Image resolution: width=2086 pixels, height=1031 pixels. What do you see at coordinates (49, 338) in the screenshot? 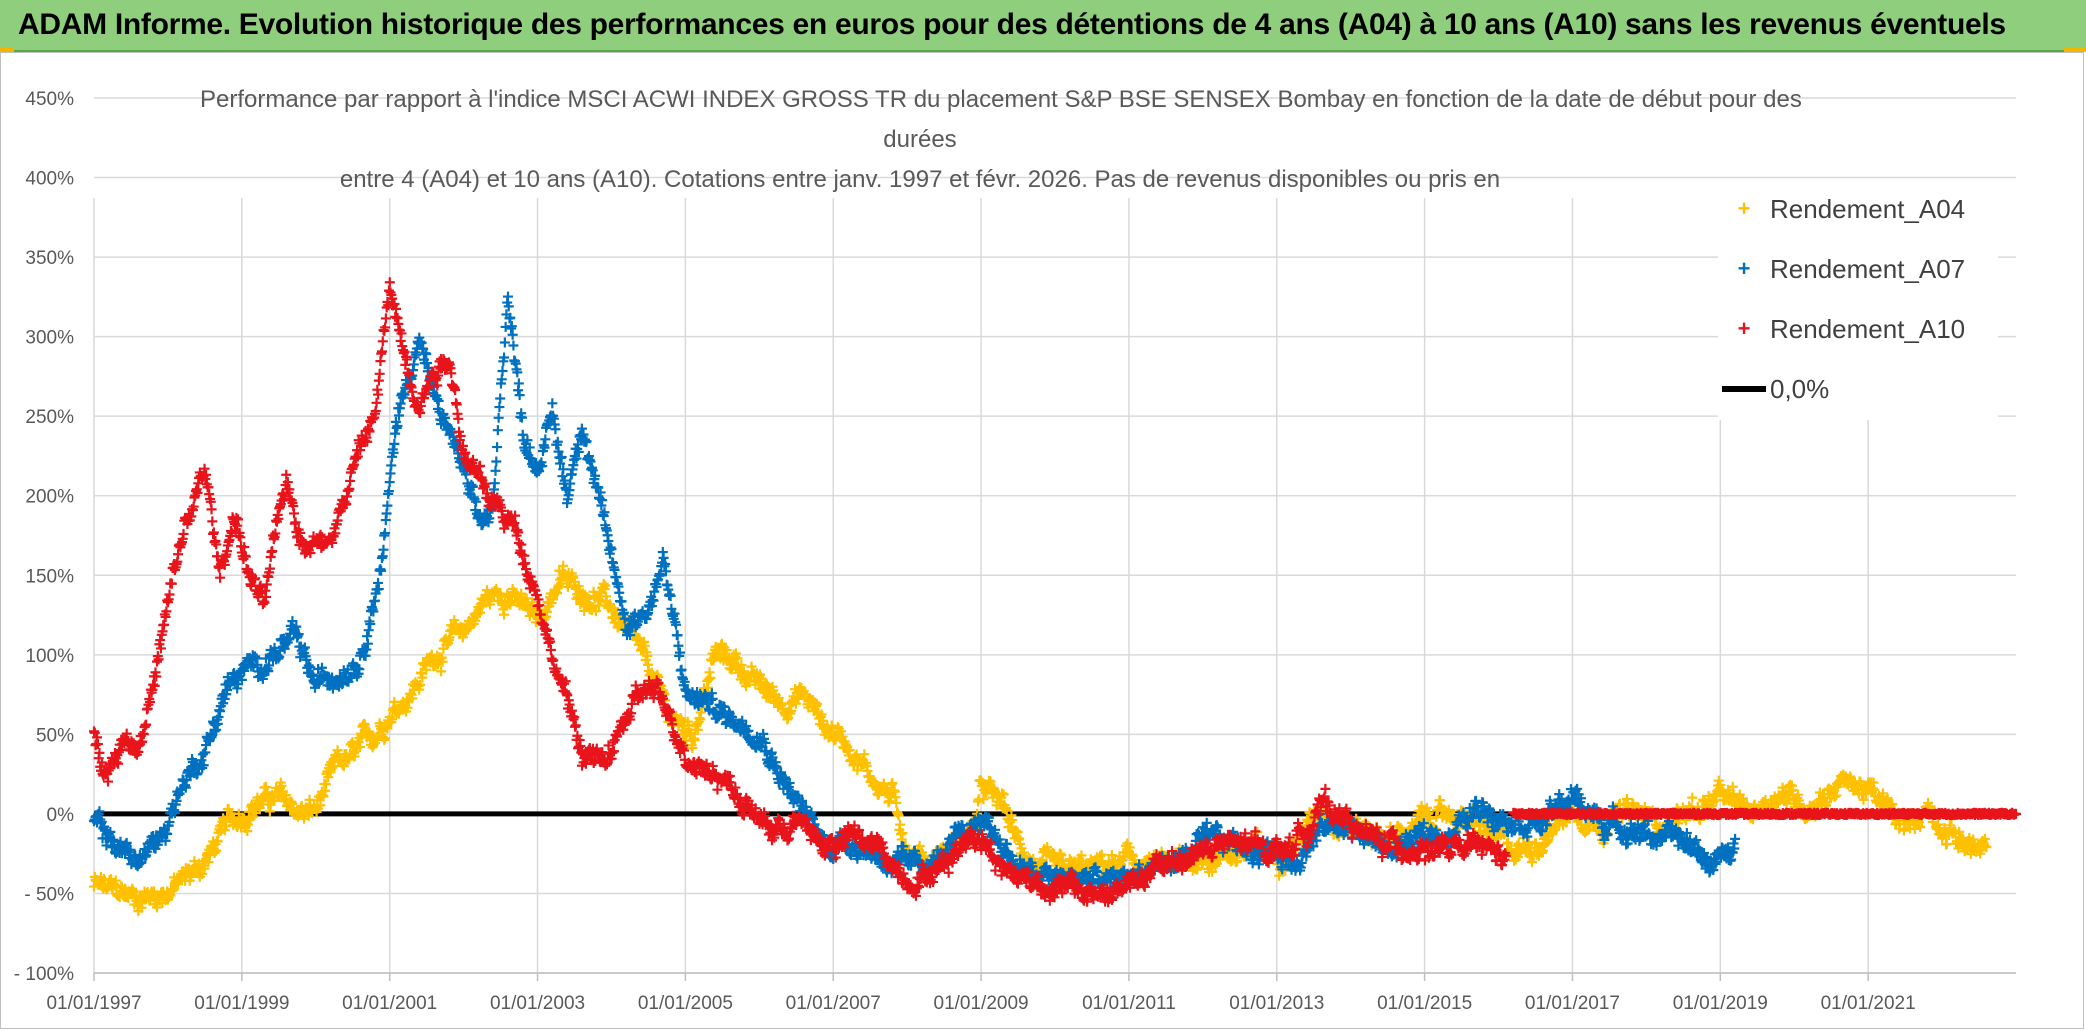
I see `y-tick-label: 300%` at bounding box center [49, 338].